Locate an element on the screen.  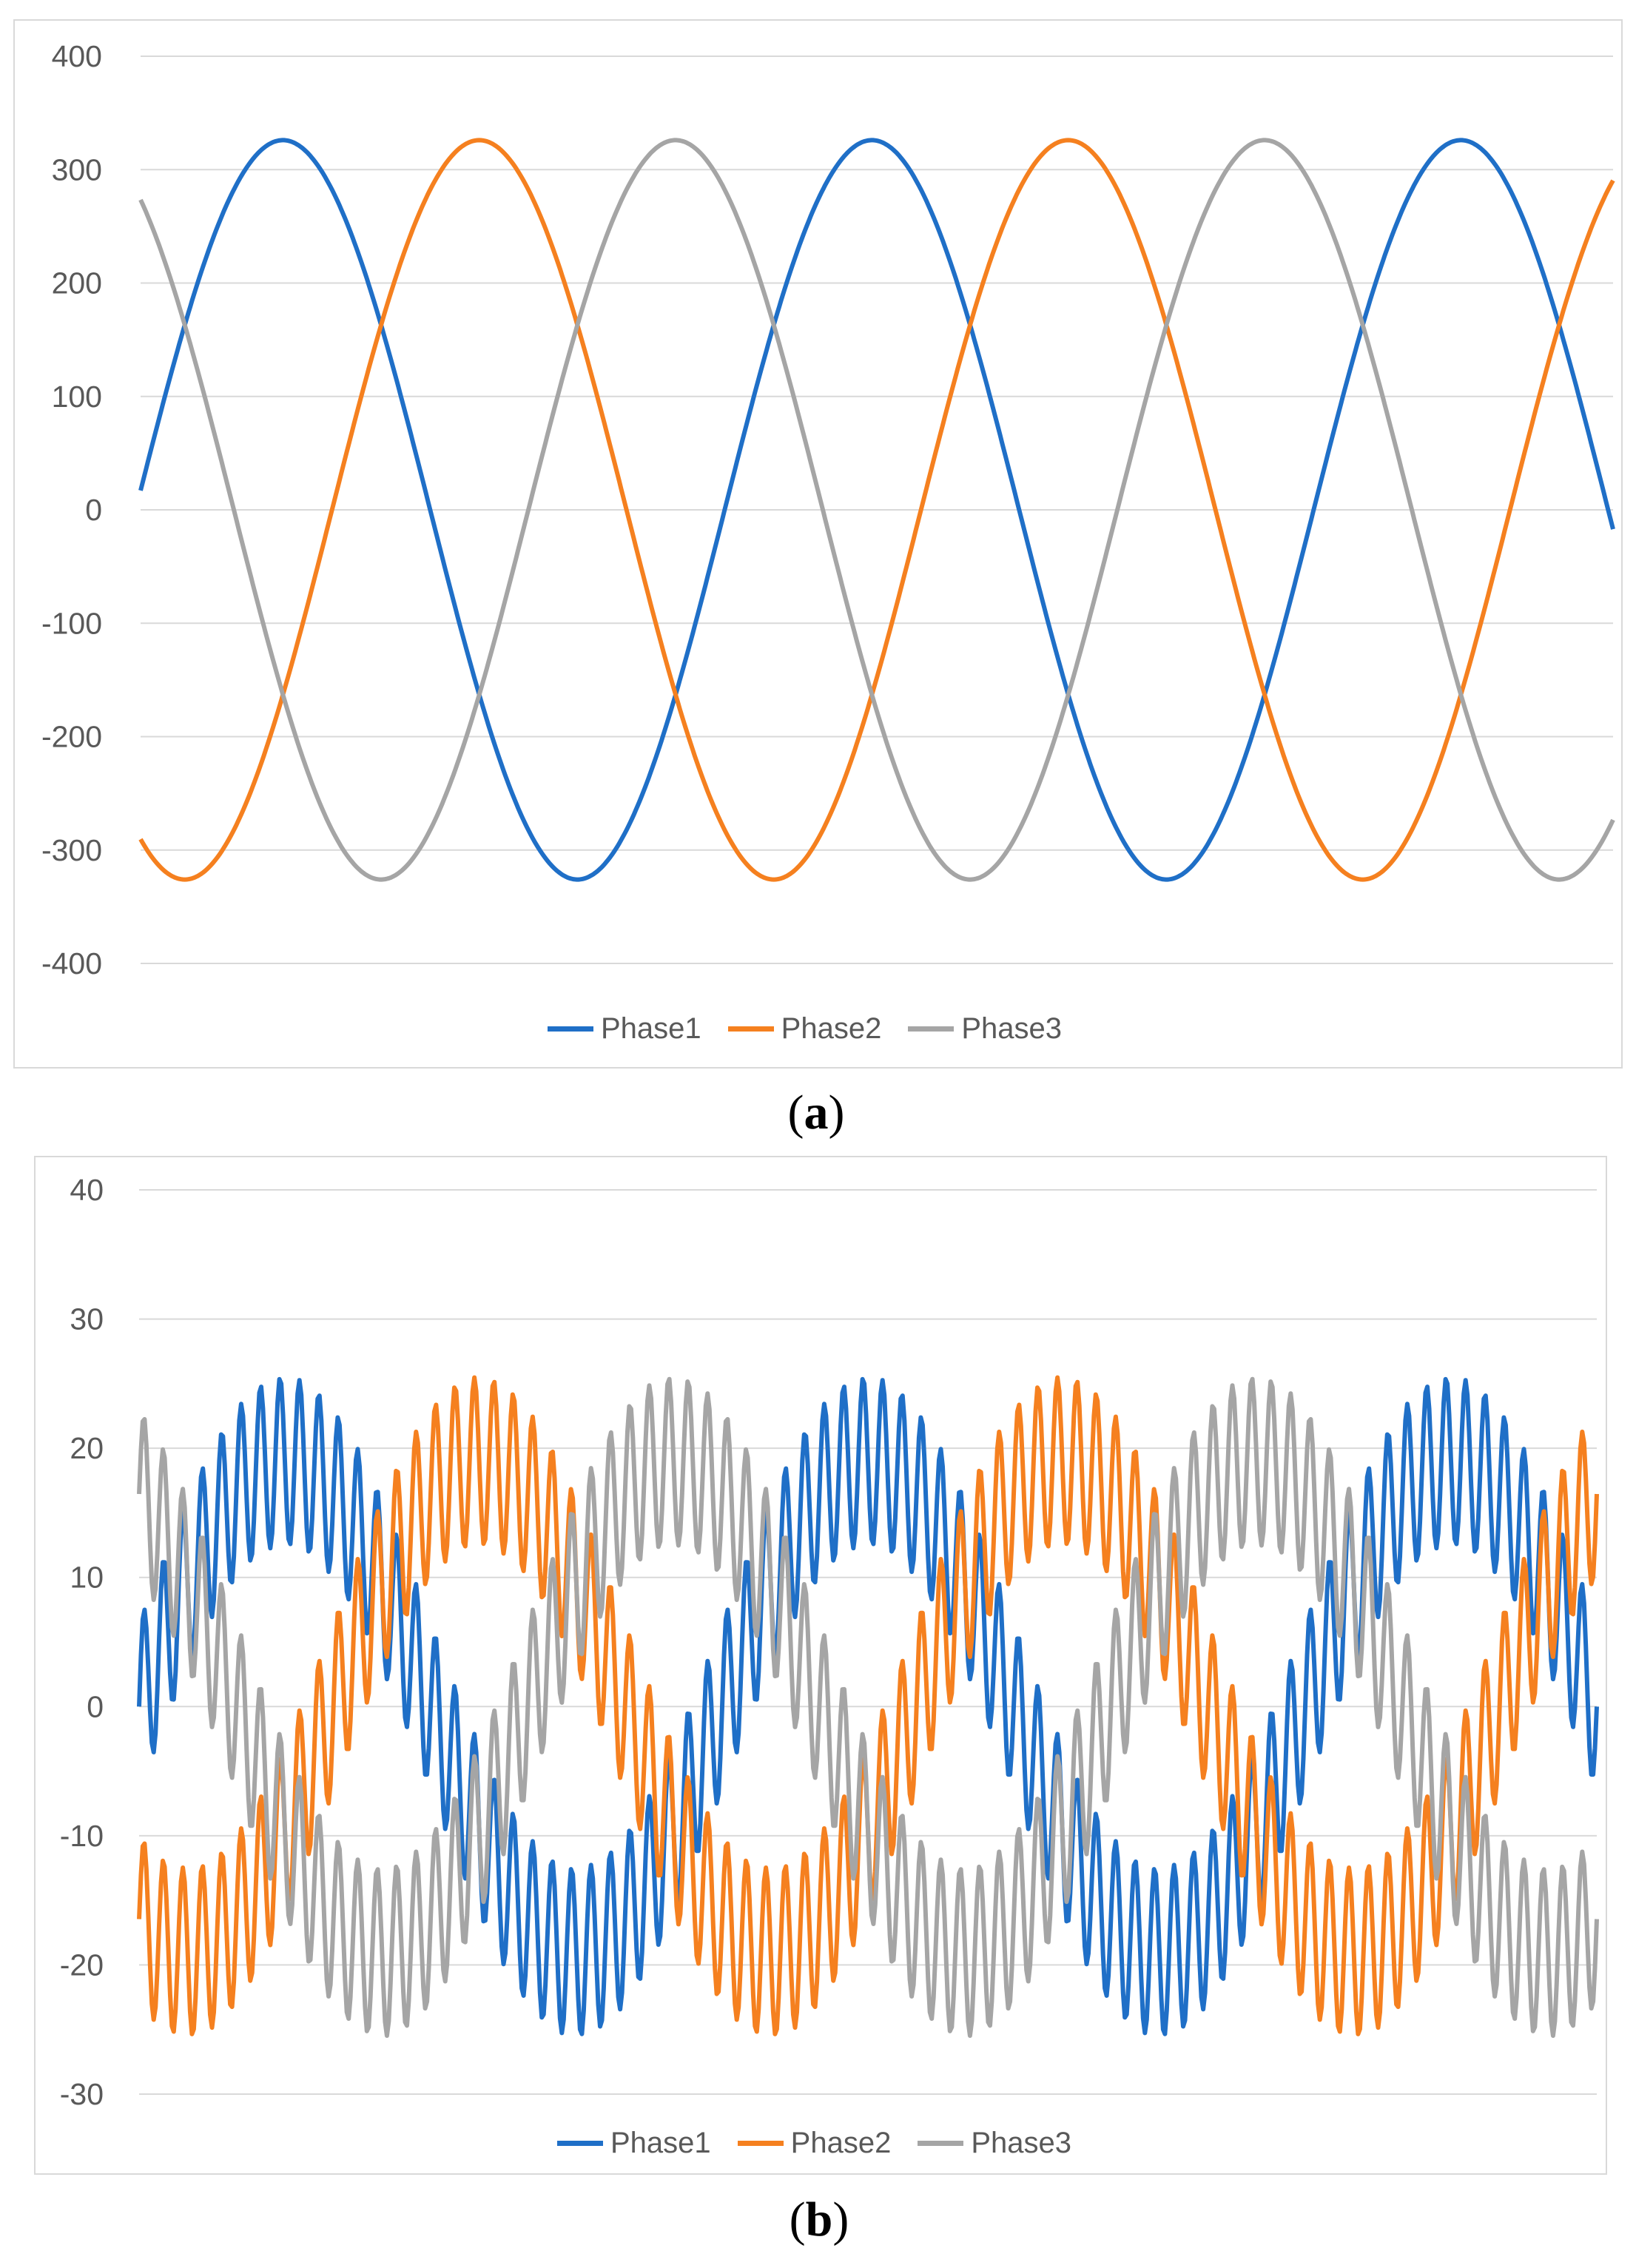
chart-b-legend: Phase1 Phase2 Phase3 is located at coordinates (827, 2143).